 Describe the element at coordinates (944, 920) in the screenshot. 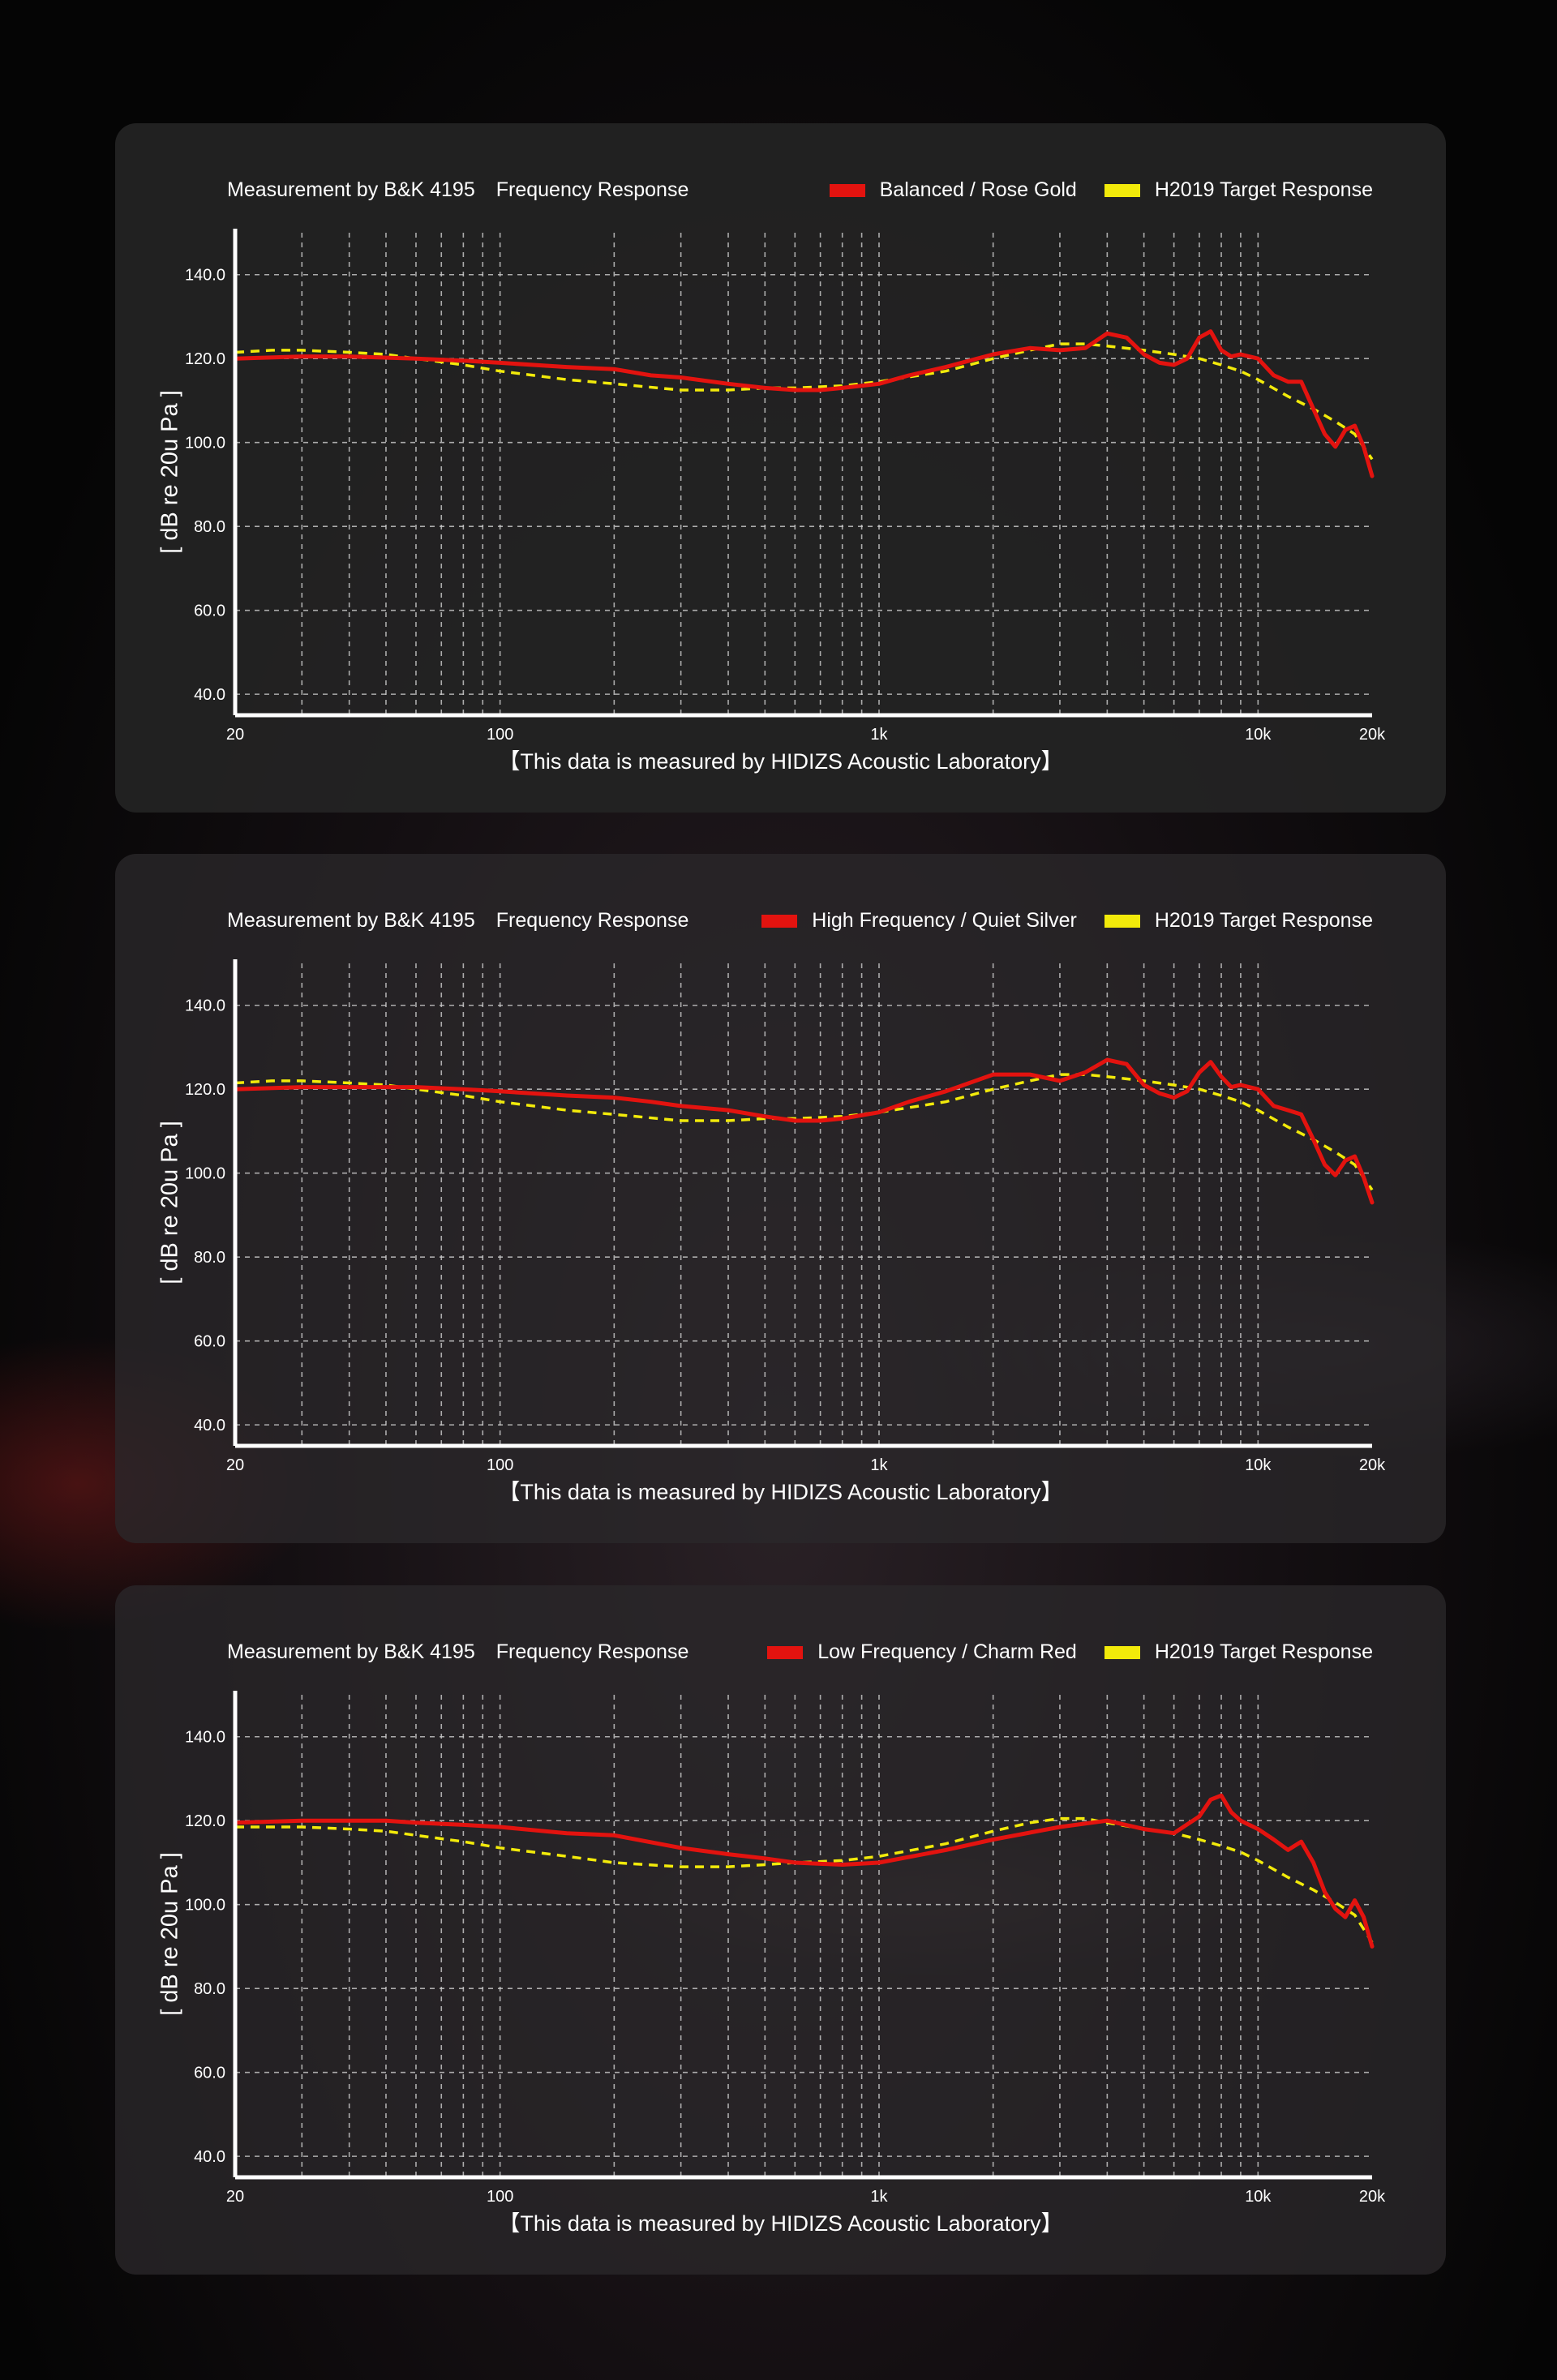

I see `legend-label-measured: High Frequency / Quiet Silver` at that location.